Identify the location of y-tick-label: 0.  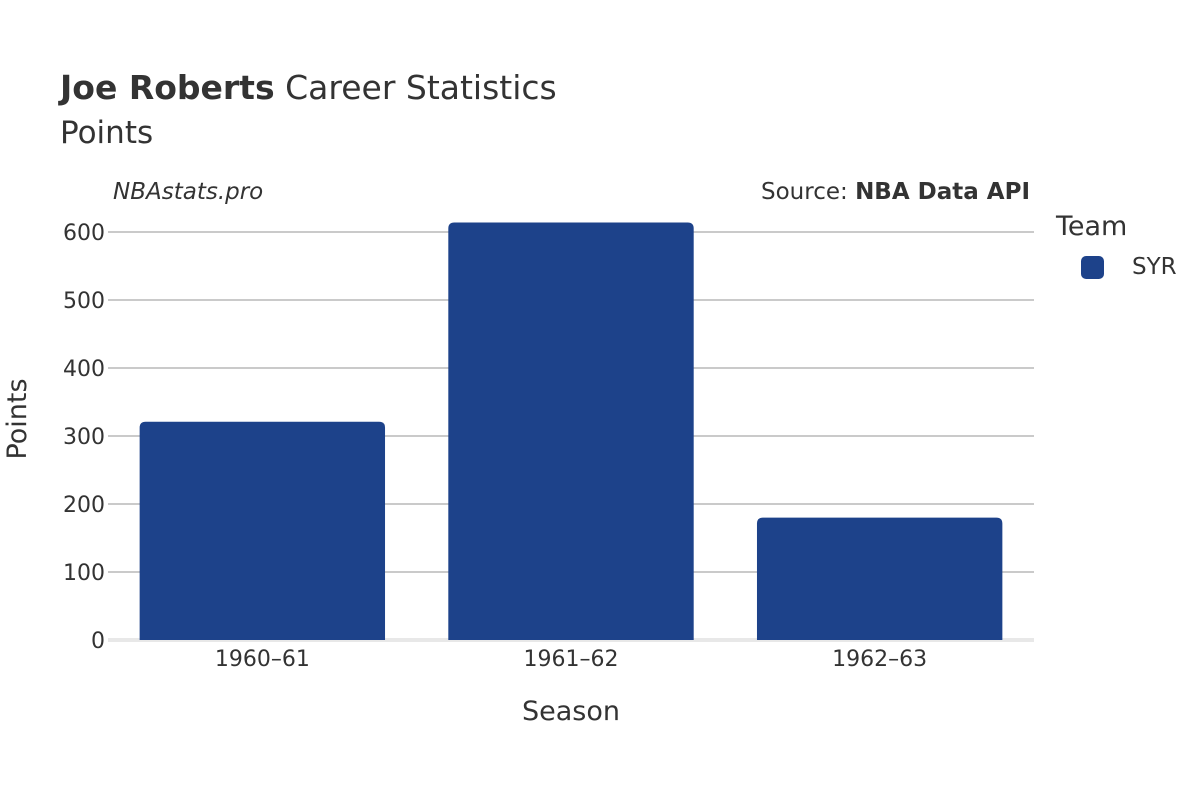
(98, 641).